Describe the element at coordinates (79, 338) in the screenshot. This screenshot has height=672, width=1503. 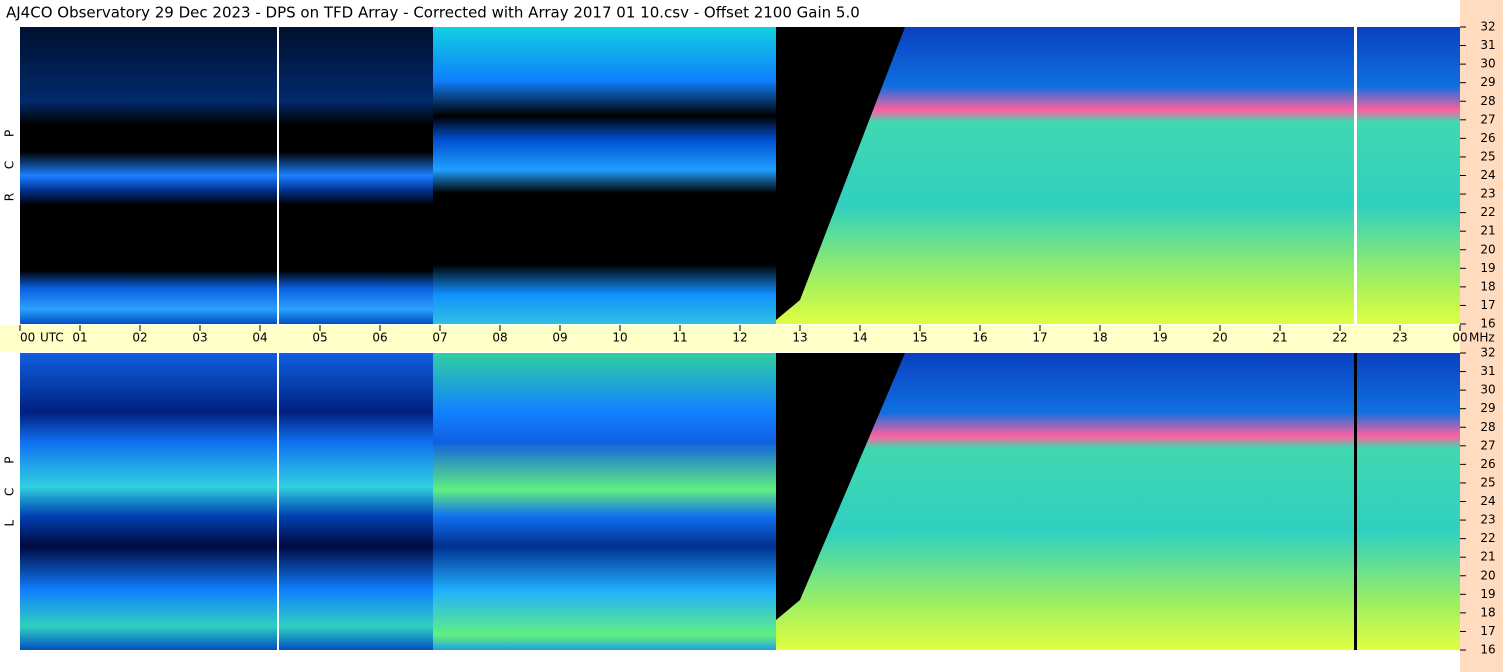
I see `x-tick-label: 01` at that location.